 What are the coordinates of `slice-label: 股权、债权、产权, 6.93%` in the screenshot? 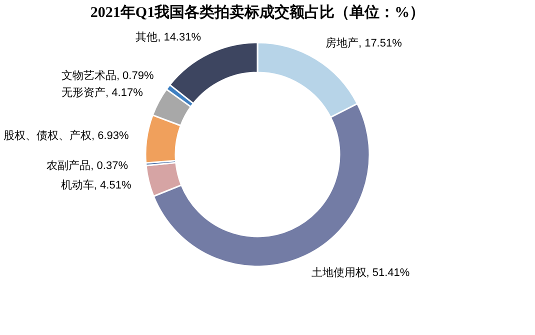 It's located at (67, 135).